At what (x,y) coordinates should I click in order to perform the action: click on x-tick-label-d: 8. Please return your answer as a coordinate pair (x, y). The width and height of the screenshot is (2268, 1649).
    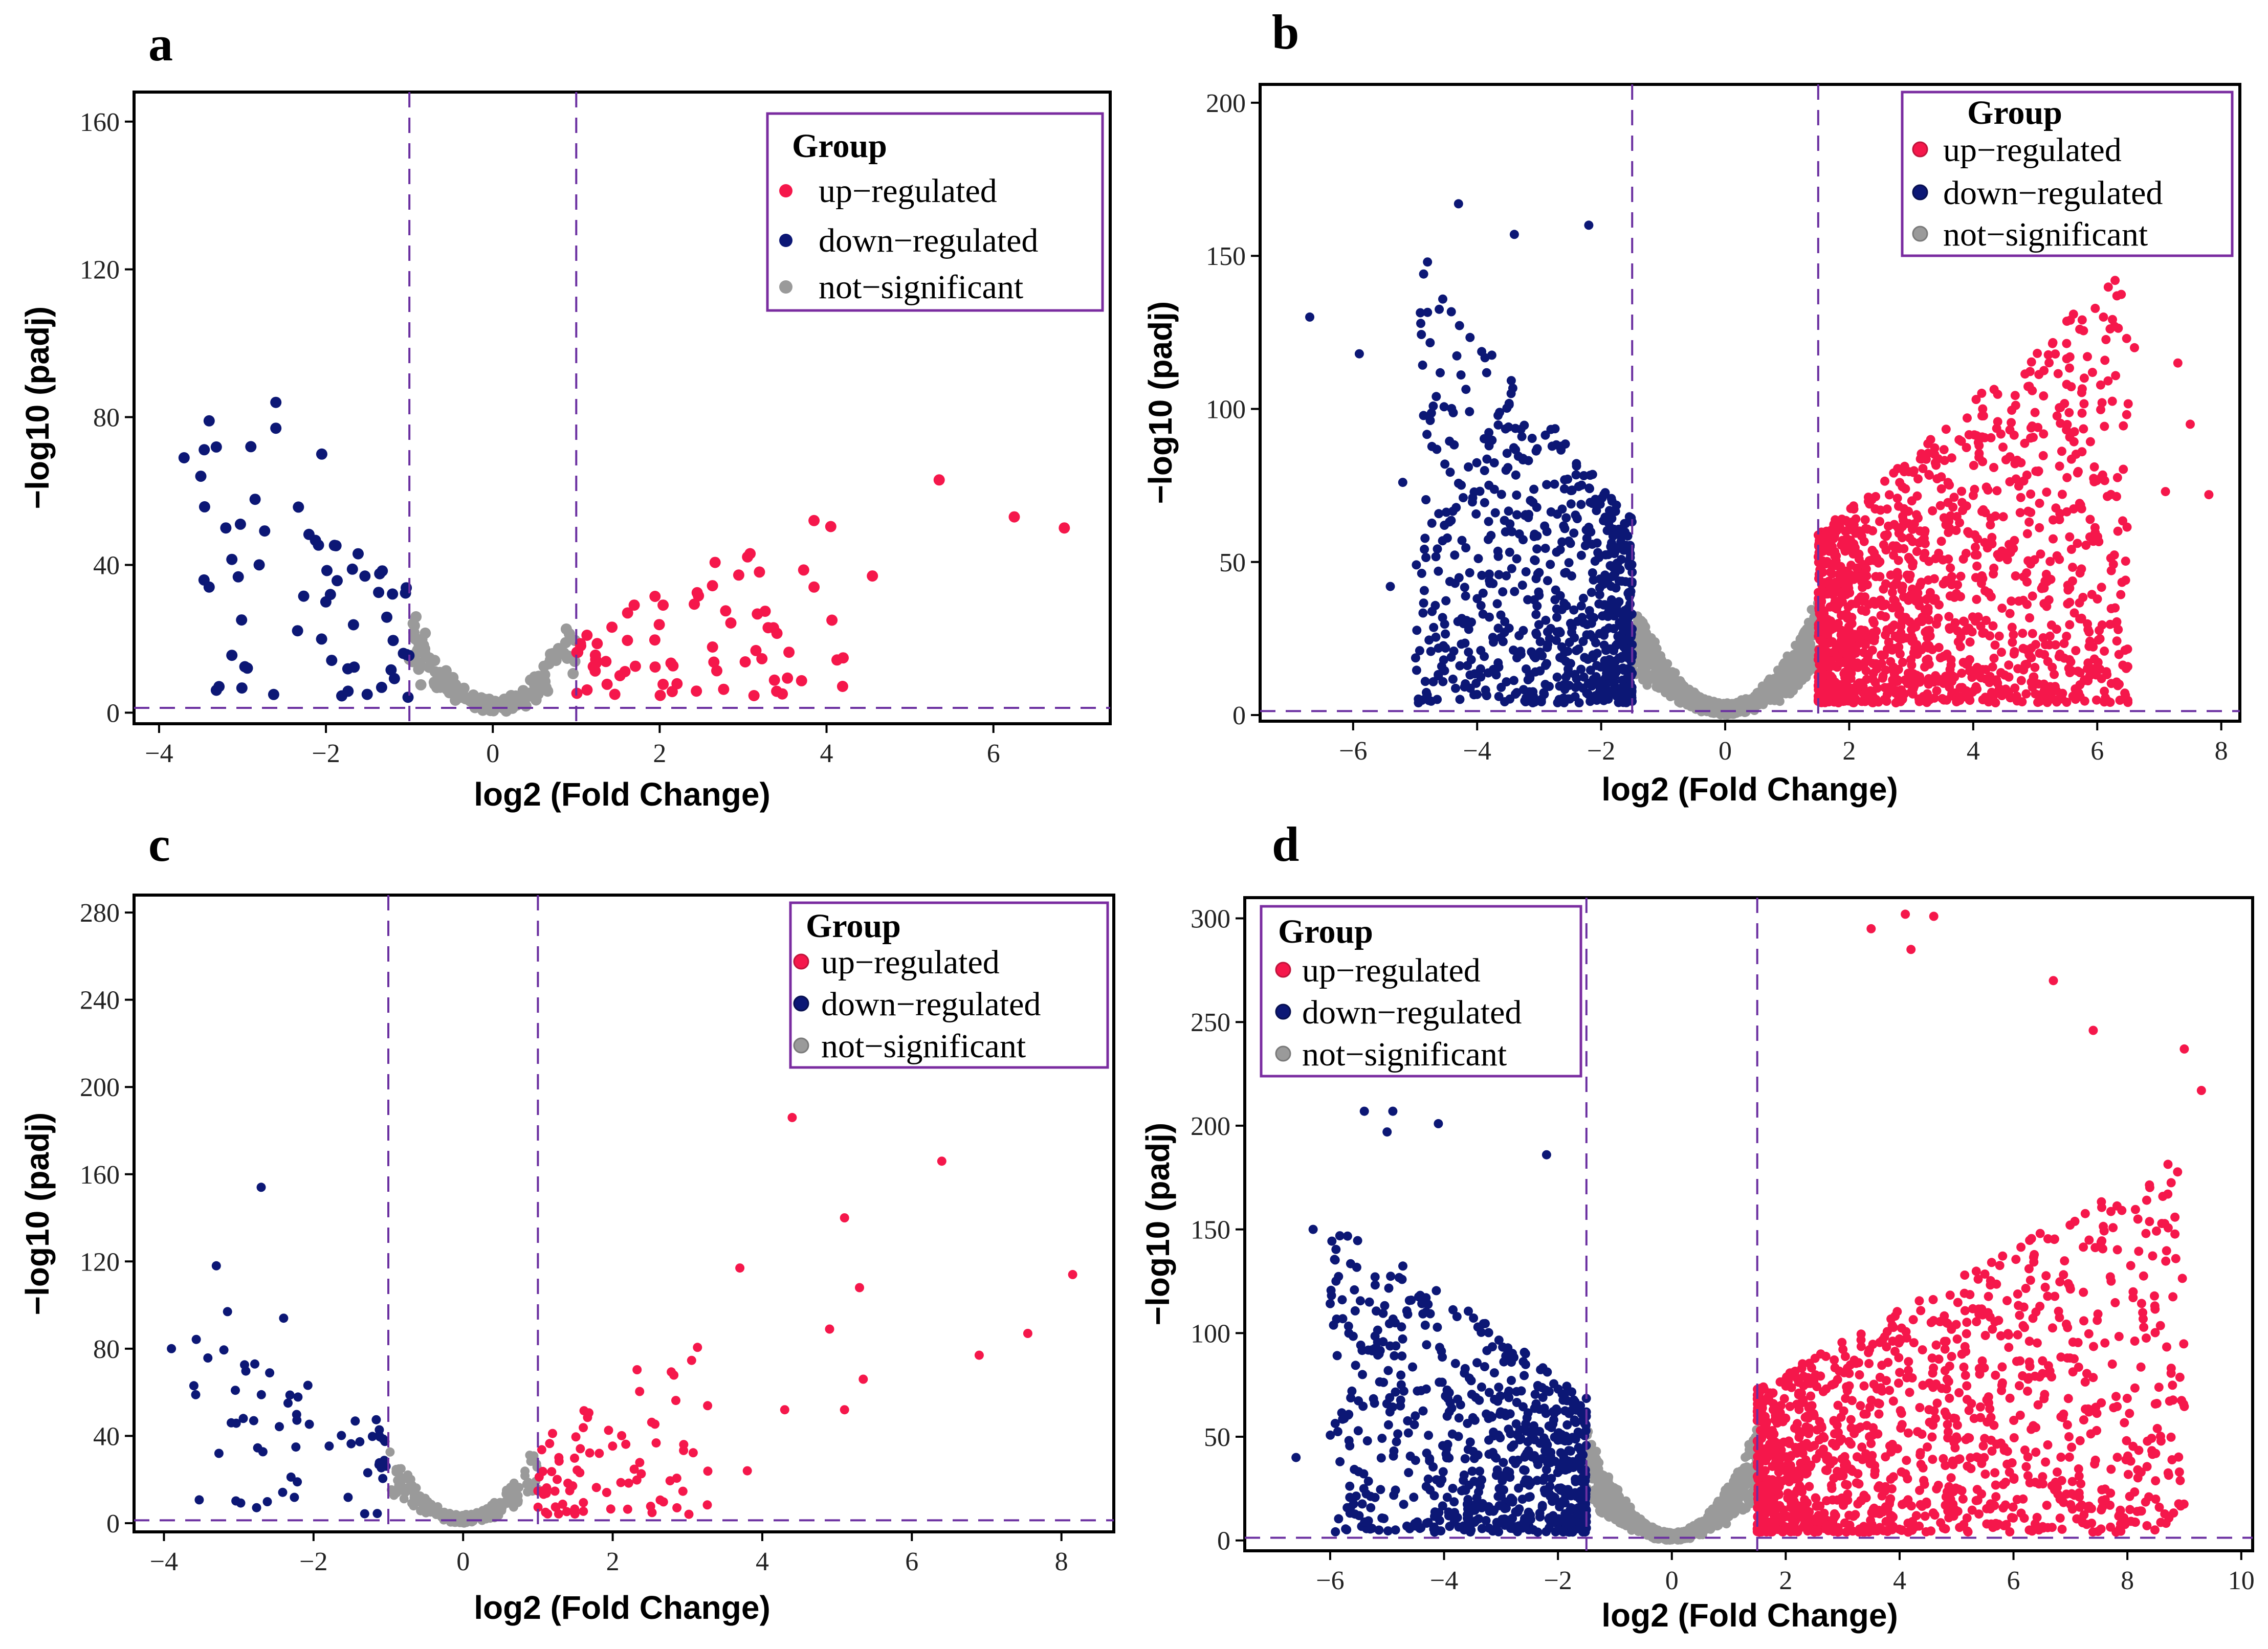
    Looking at the image, I should click on (2127, 1580).